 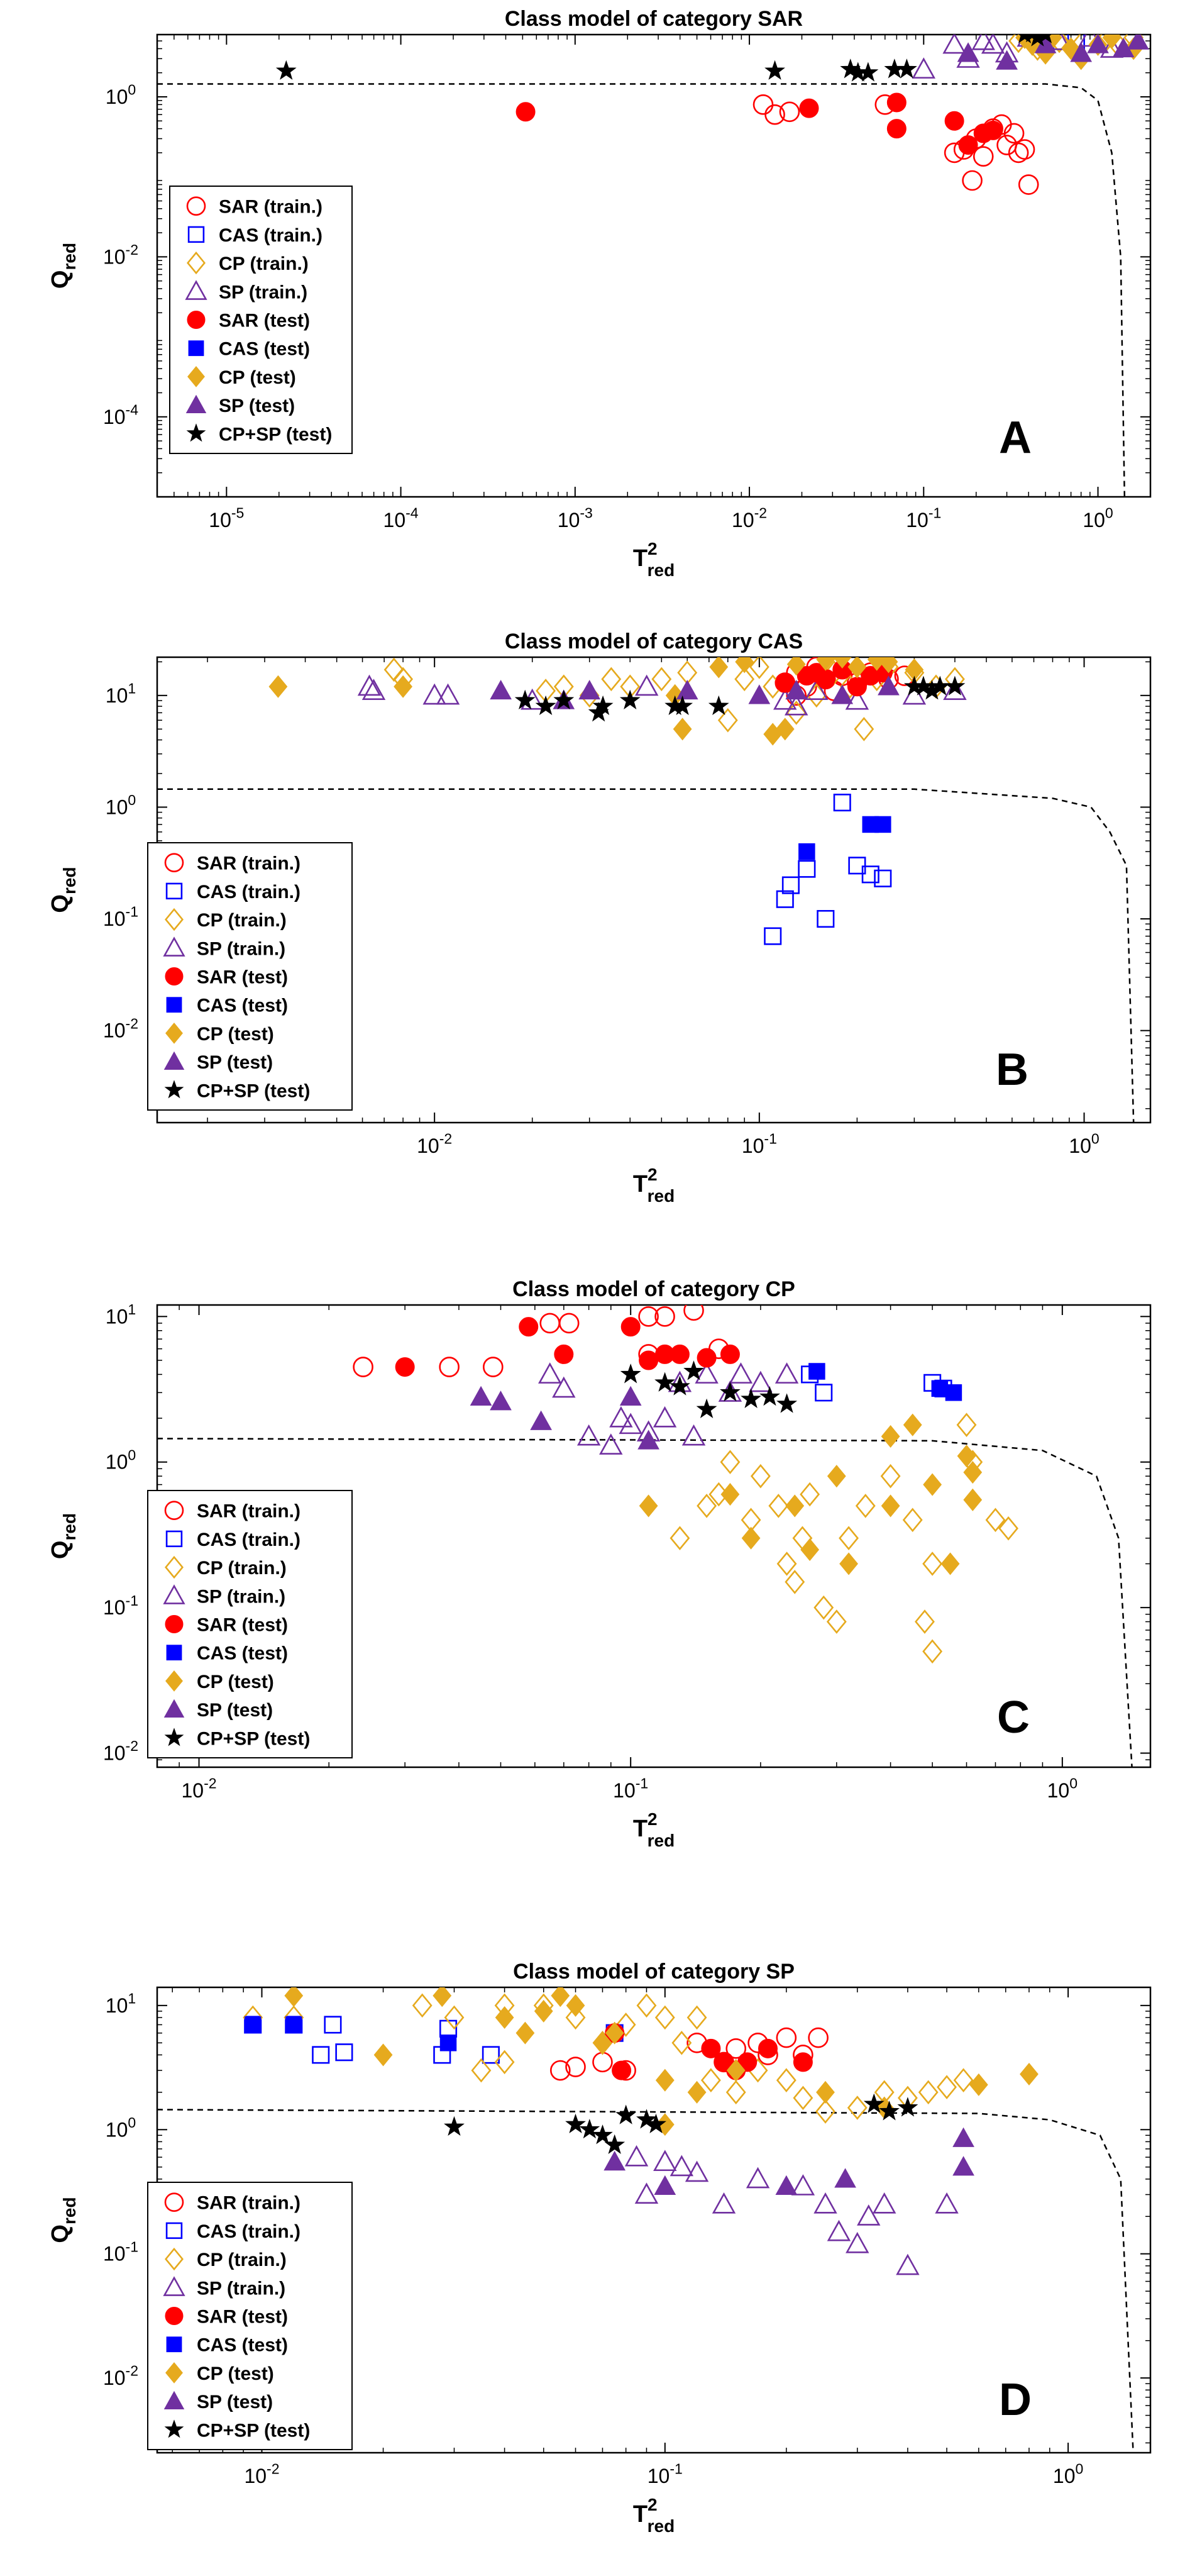 I want to click on series-cp-test, so click(x=811, y=1494).